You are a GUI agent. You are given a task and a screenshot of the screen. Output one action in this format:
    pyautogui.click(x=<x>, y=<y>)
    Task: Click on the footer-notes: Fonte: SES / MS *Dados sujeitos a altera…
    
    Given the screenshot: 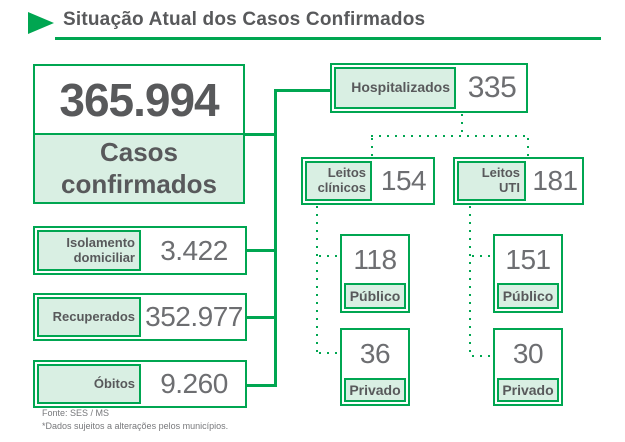 What is the action you would take?
    pyautogui.click(x=135, y=419)
    